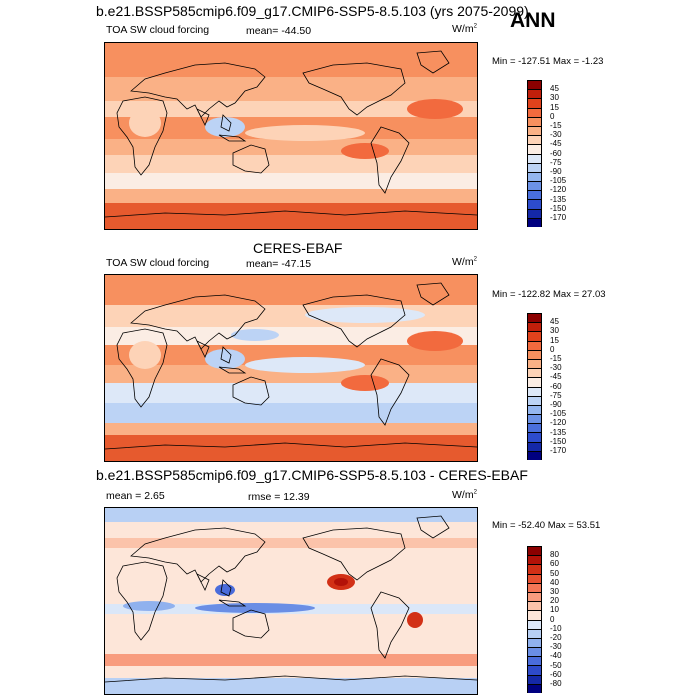 The image size is (700, 700). What do you see at coordinates (554, 601) in the screenshot?
I see `colorbar-tick-label: 20` at bounding box center [554, 601].